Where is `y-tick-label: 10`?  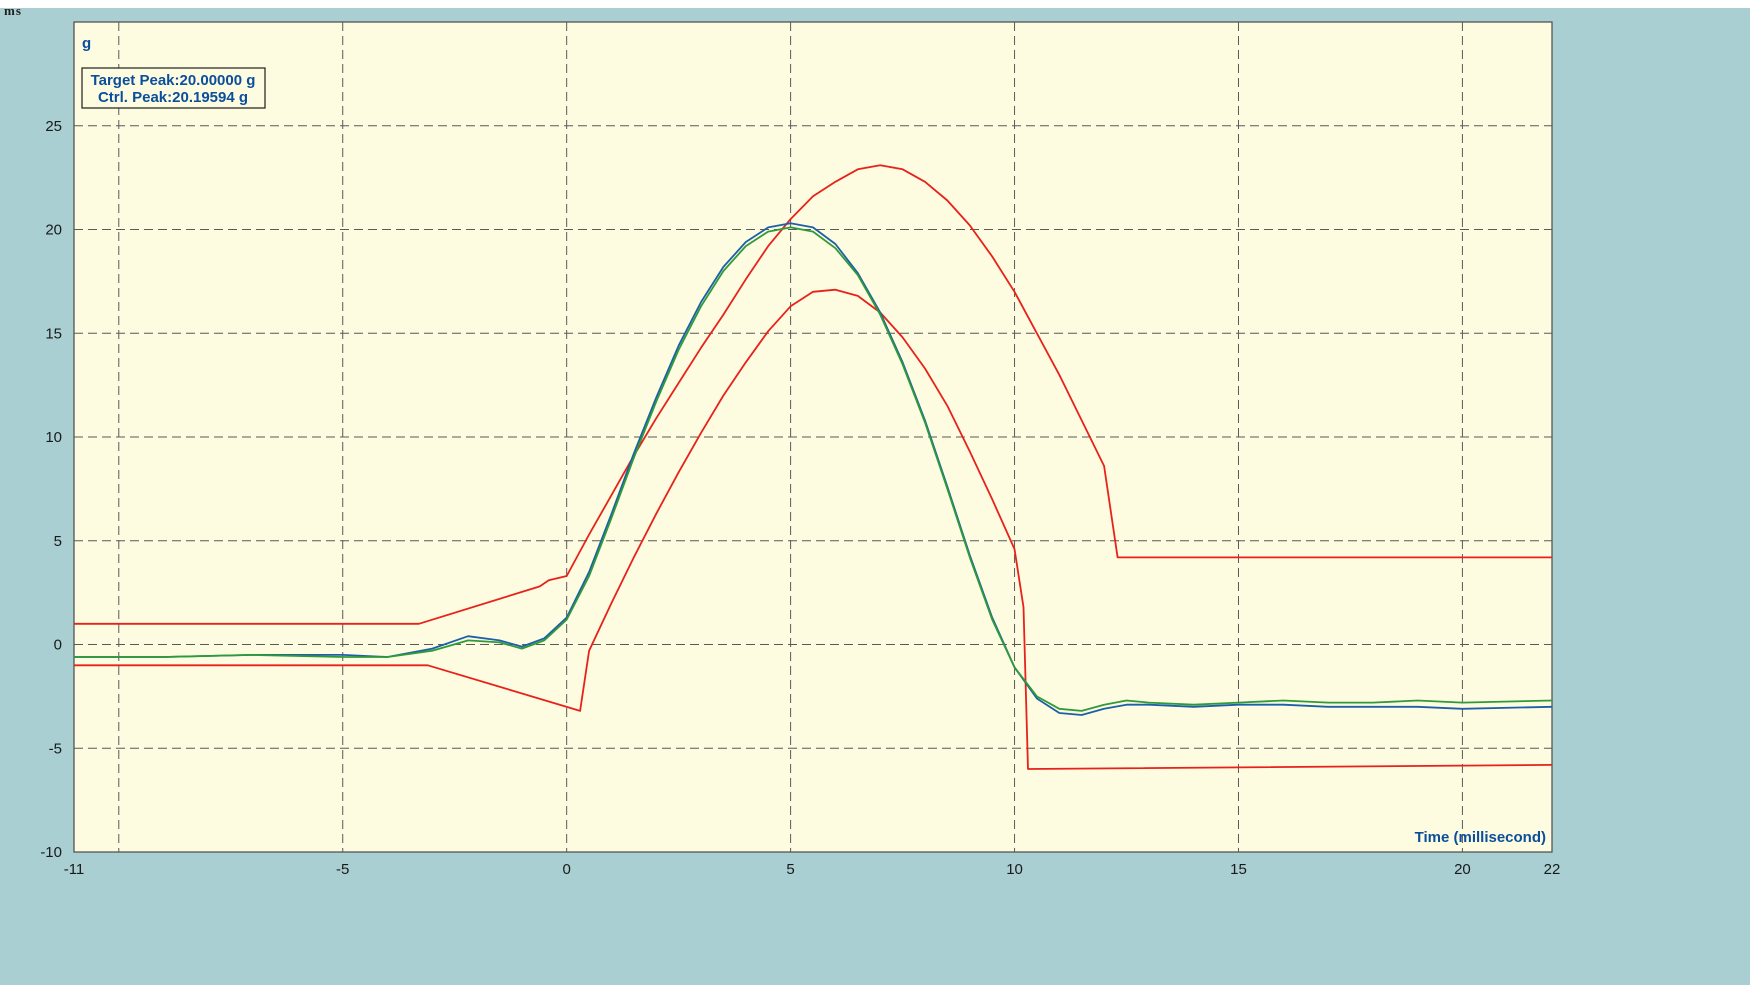
y-tick-label: 10 is located at coordinates (53, 437).